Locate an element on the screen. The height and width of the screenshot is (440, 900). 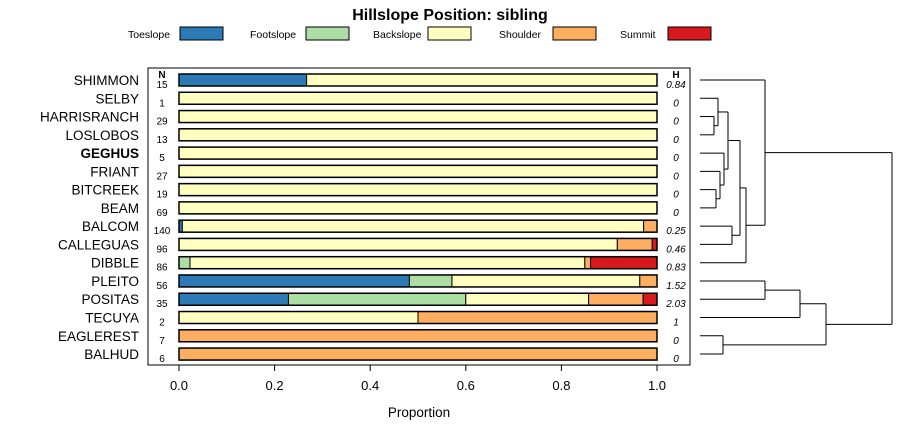
legend-label-backslope: Backslope is located at coordinates (397, 35).